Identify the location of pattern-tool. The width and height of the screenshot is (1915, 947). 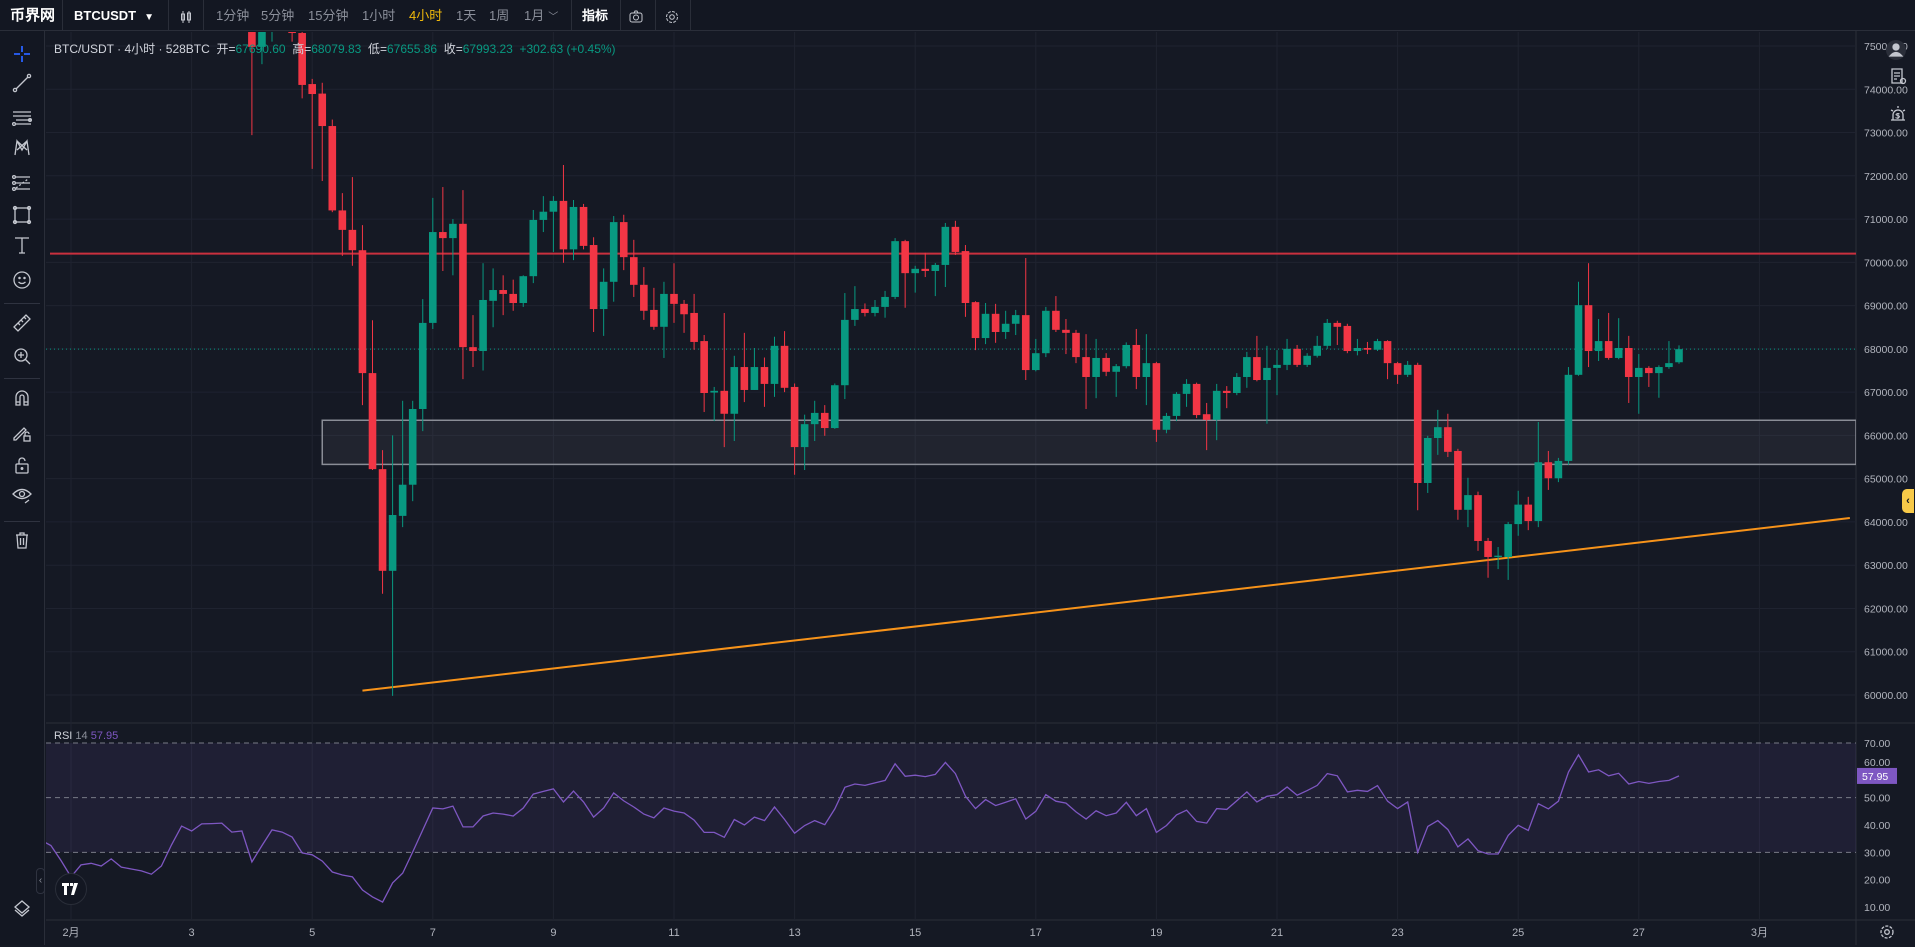
(22, 148).